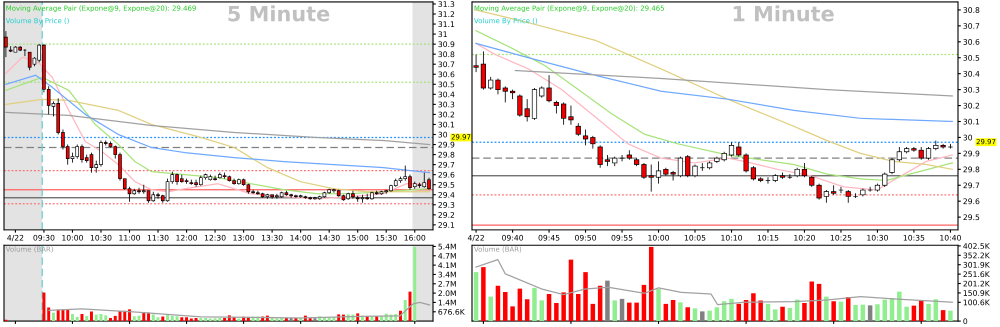  What do you see at coordinates (784, 13) in the screenshot?
I see `chart-title: 1 Minute` at bounding box center [784, 13].